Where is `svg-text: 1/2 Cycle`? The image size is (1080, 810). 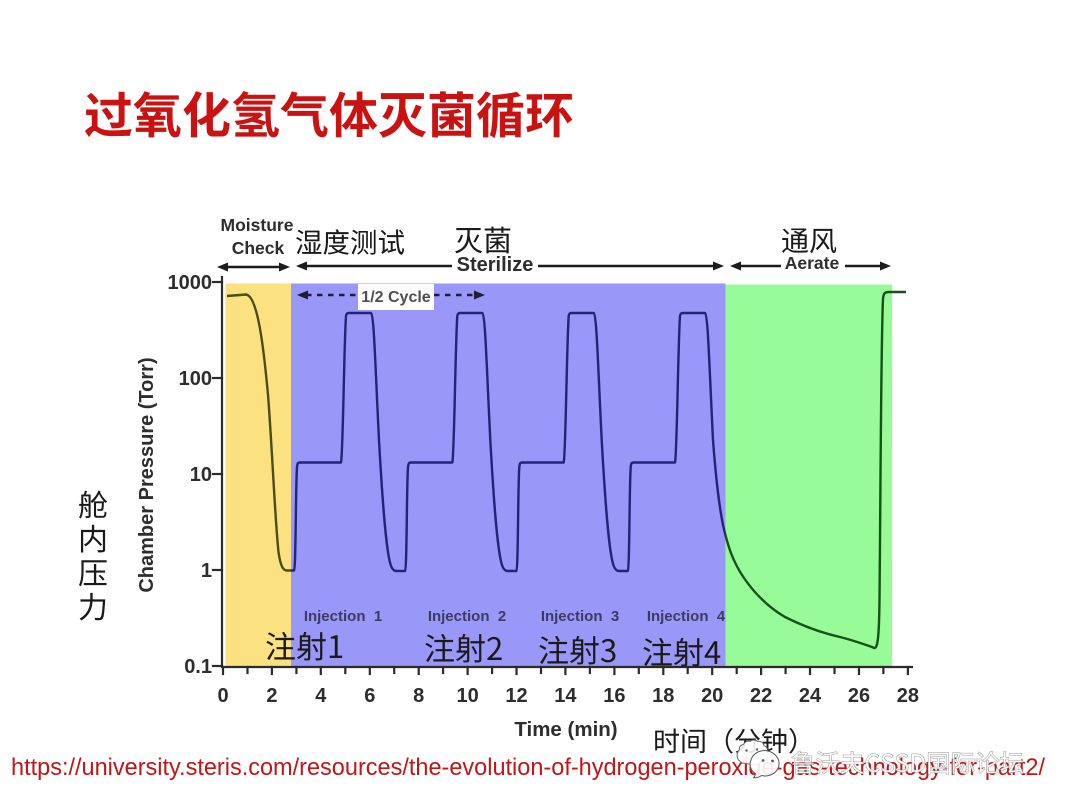
svg-text: 1/2 Cycle is located at coordinates (395, 297).